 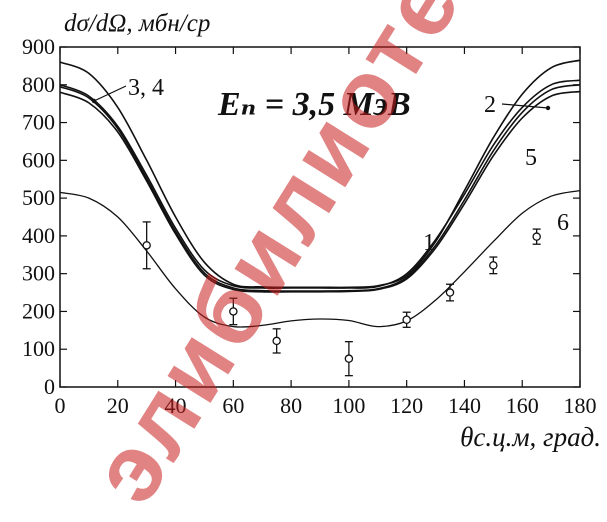 What do you see at coordinates (38, 310) in the screenshot?
I see `y-tick-label: 200` at bounding box center [38, 310].